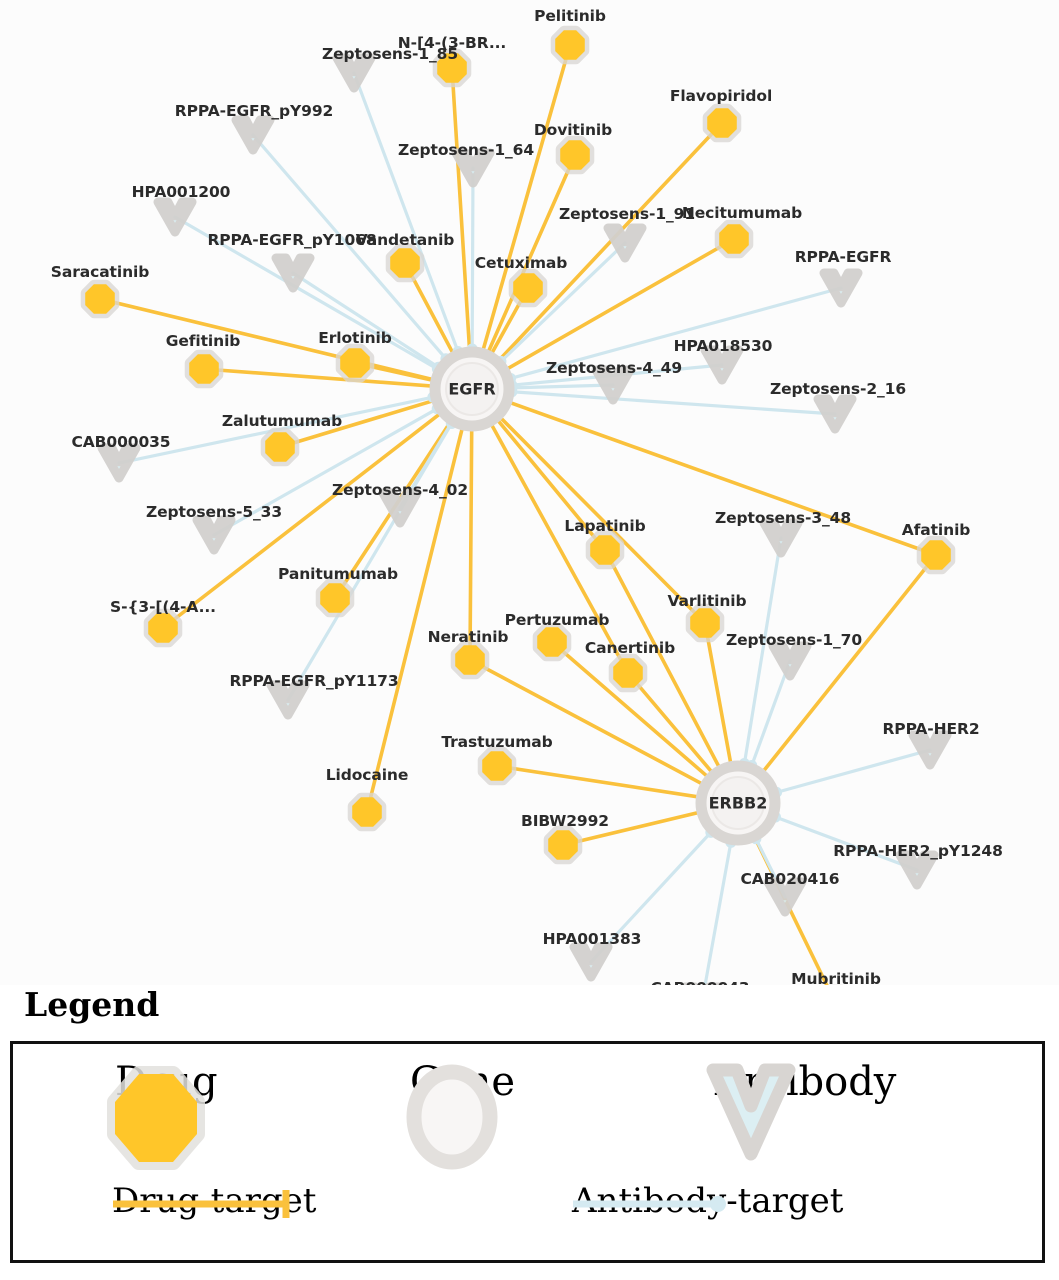 The width and height of the screenshot is (1059, 1280). What do you see at coordinates (156, 1118) in the screenshot?
I see `drug-icon` at bounding box center [156, 1118].